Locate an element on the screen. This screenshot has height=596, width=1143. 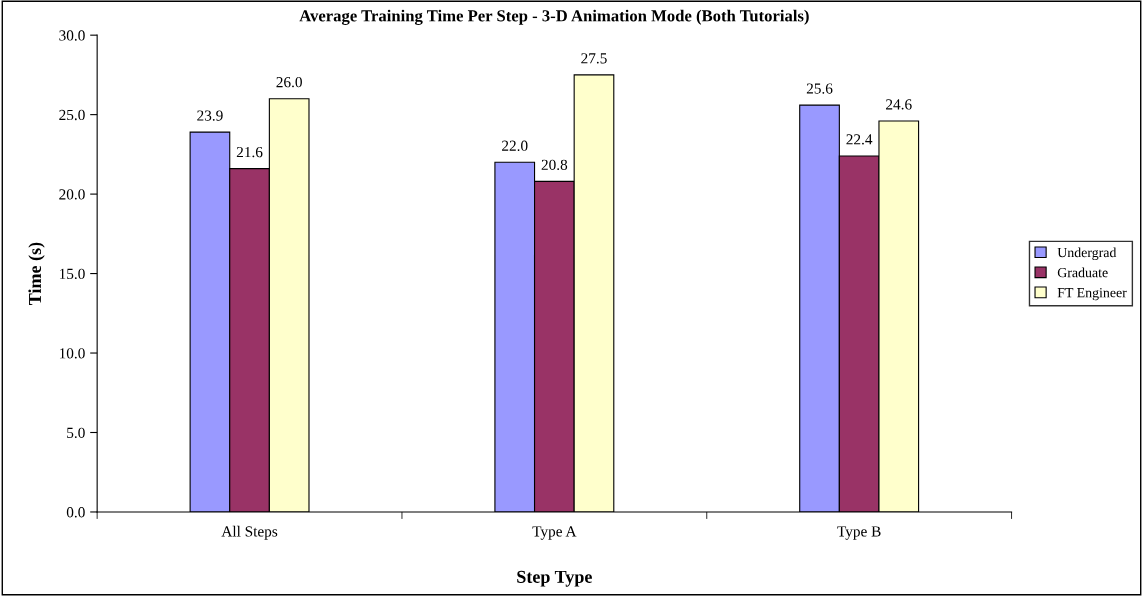
text: 27.5 is located at coordinates (594, 58).